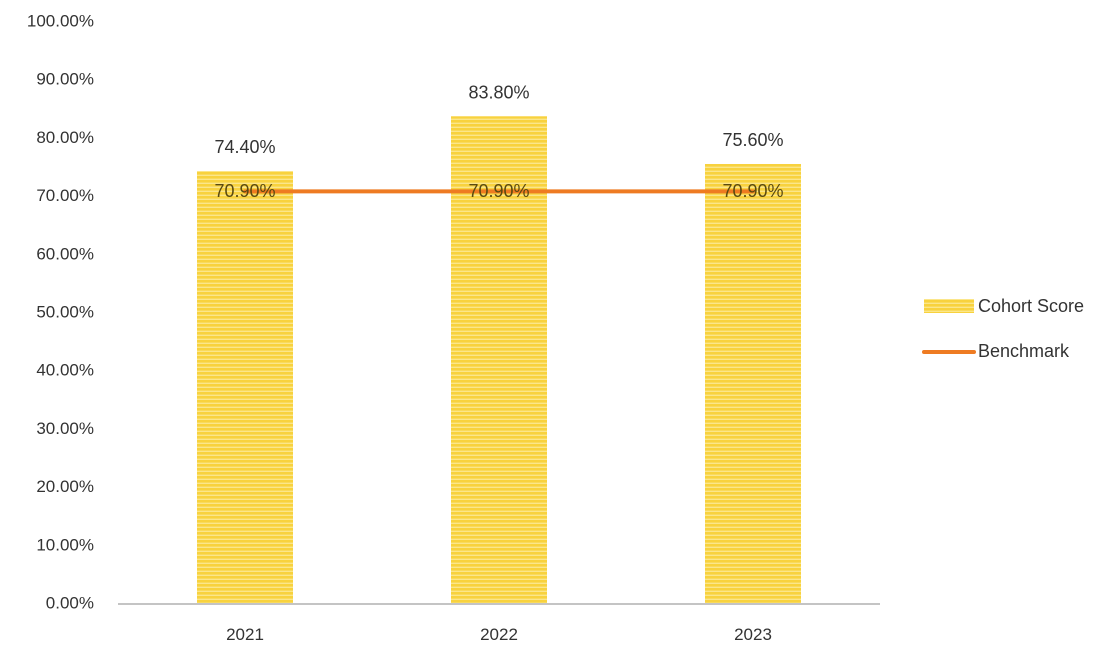 The width and height of the screenshot is (1112, 649). I want to click on bar-value-label: 83.80%, so click(498, 92).